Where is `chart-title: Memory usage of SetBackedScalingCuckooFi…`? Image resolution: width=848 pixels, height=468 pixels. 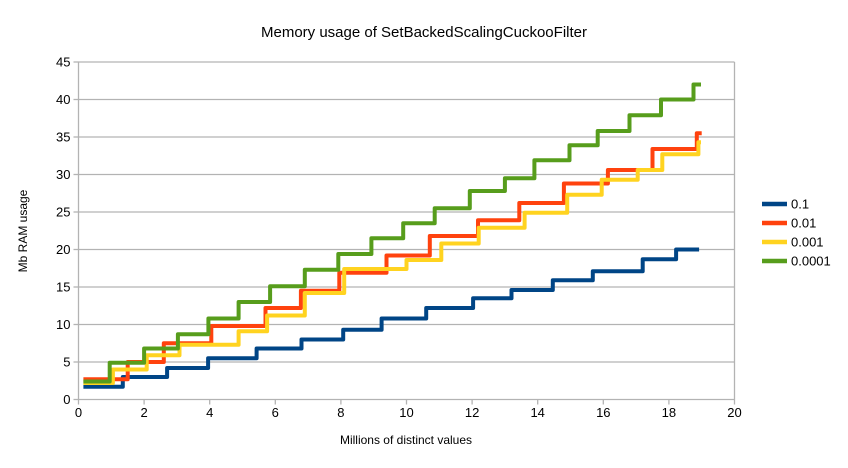 chart-title: Memory usage of SetBackedScalingCuckooFi… is located at coordinates (424, 32).